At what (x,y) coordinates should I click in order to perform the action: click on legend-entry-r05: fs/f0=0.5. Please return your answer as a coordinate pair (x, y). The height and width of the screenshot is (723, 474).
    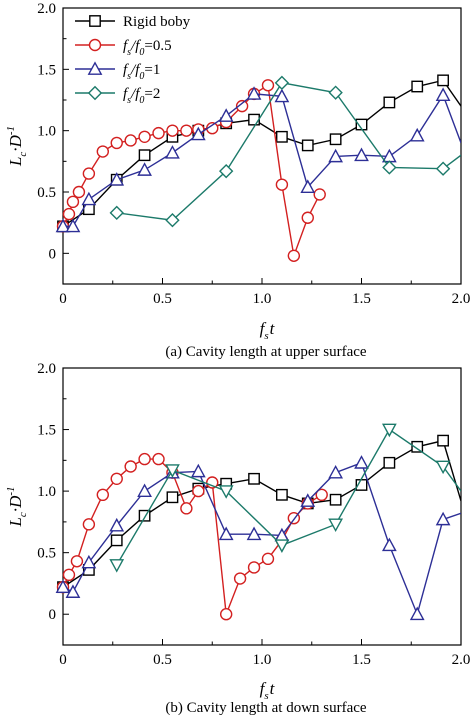
    Looking at the image, I should click on (123, 48).